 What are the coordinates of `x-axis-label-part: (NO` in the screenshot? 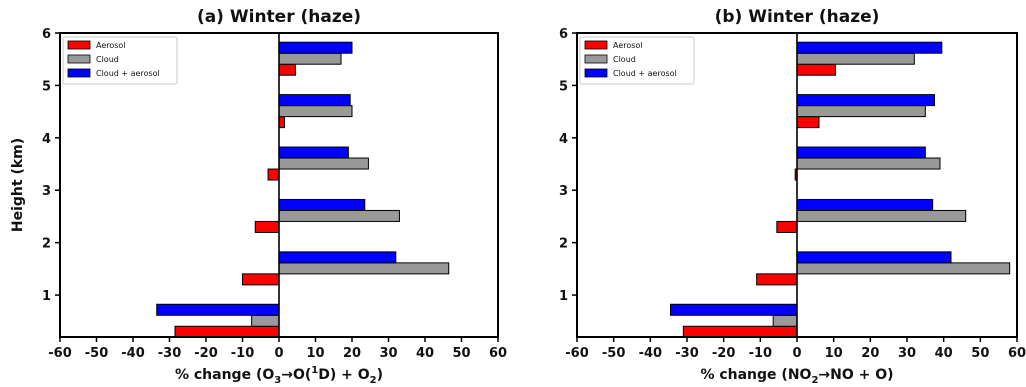 It's located at (796, 375).